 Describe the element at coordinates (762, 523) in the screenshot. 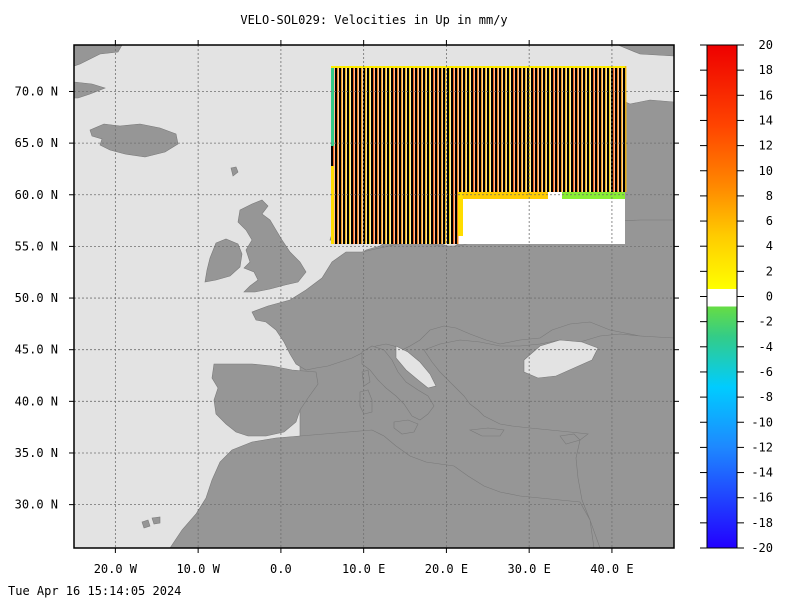

I see `colorbar-tick-label: -18` at that location.